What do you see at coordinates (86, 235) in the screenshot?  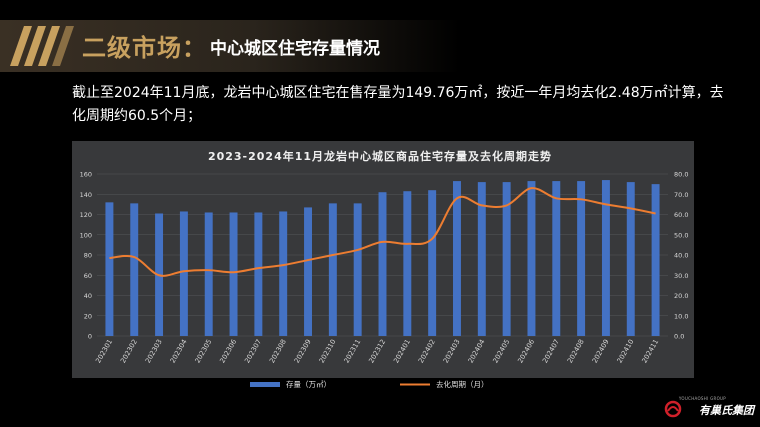 I see `left-axis-tick-label: 100` at bounding box center [86, 235].